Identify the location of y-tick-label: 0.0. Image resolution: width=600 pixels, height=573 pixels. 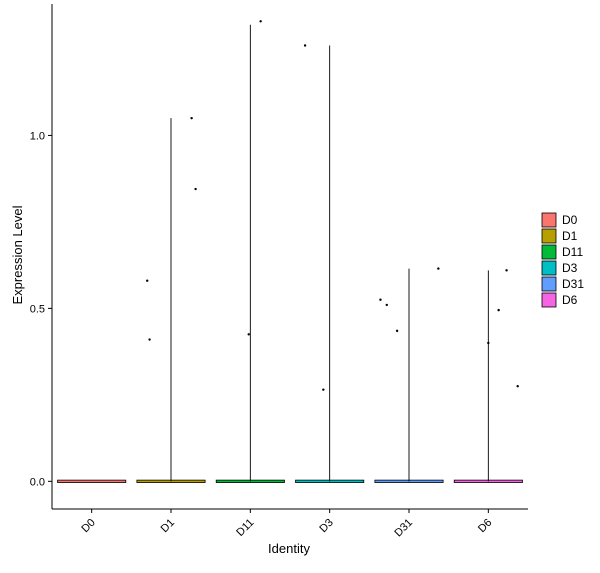
(37, 482).